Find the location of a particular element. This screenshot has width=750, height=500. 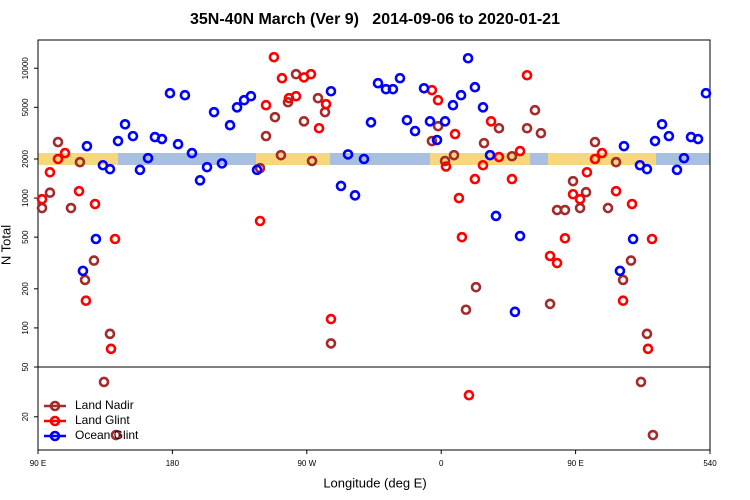

y-tick-label: 2000 is located at coordinates (25, 159).